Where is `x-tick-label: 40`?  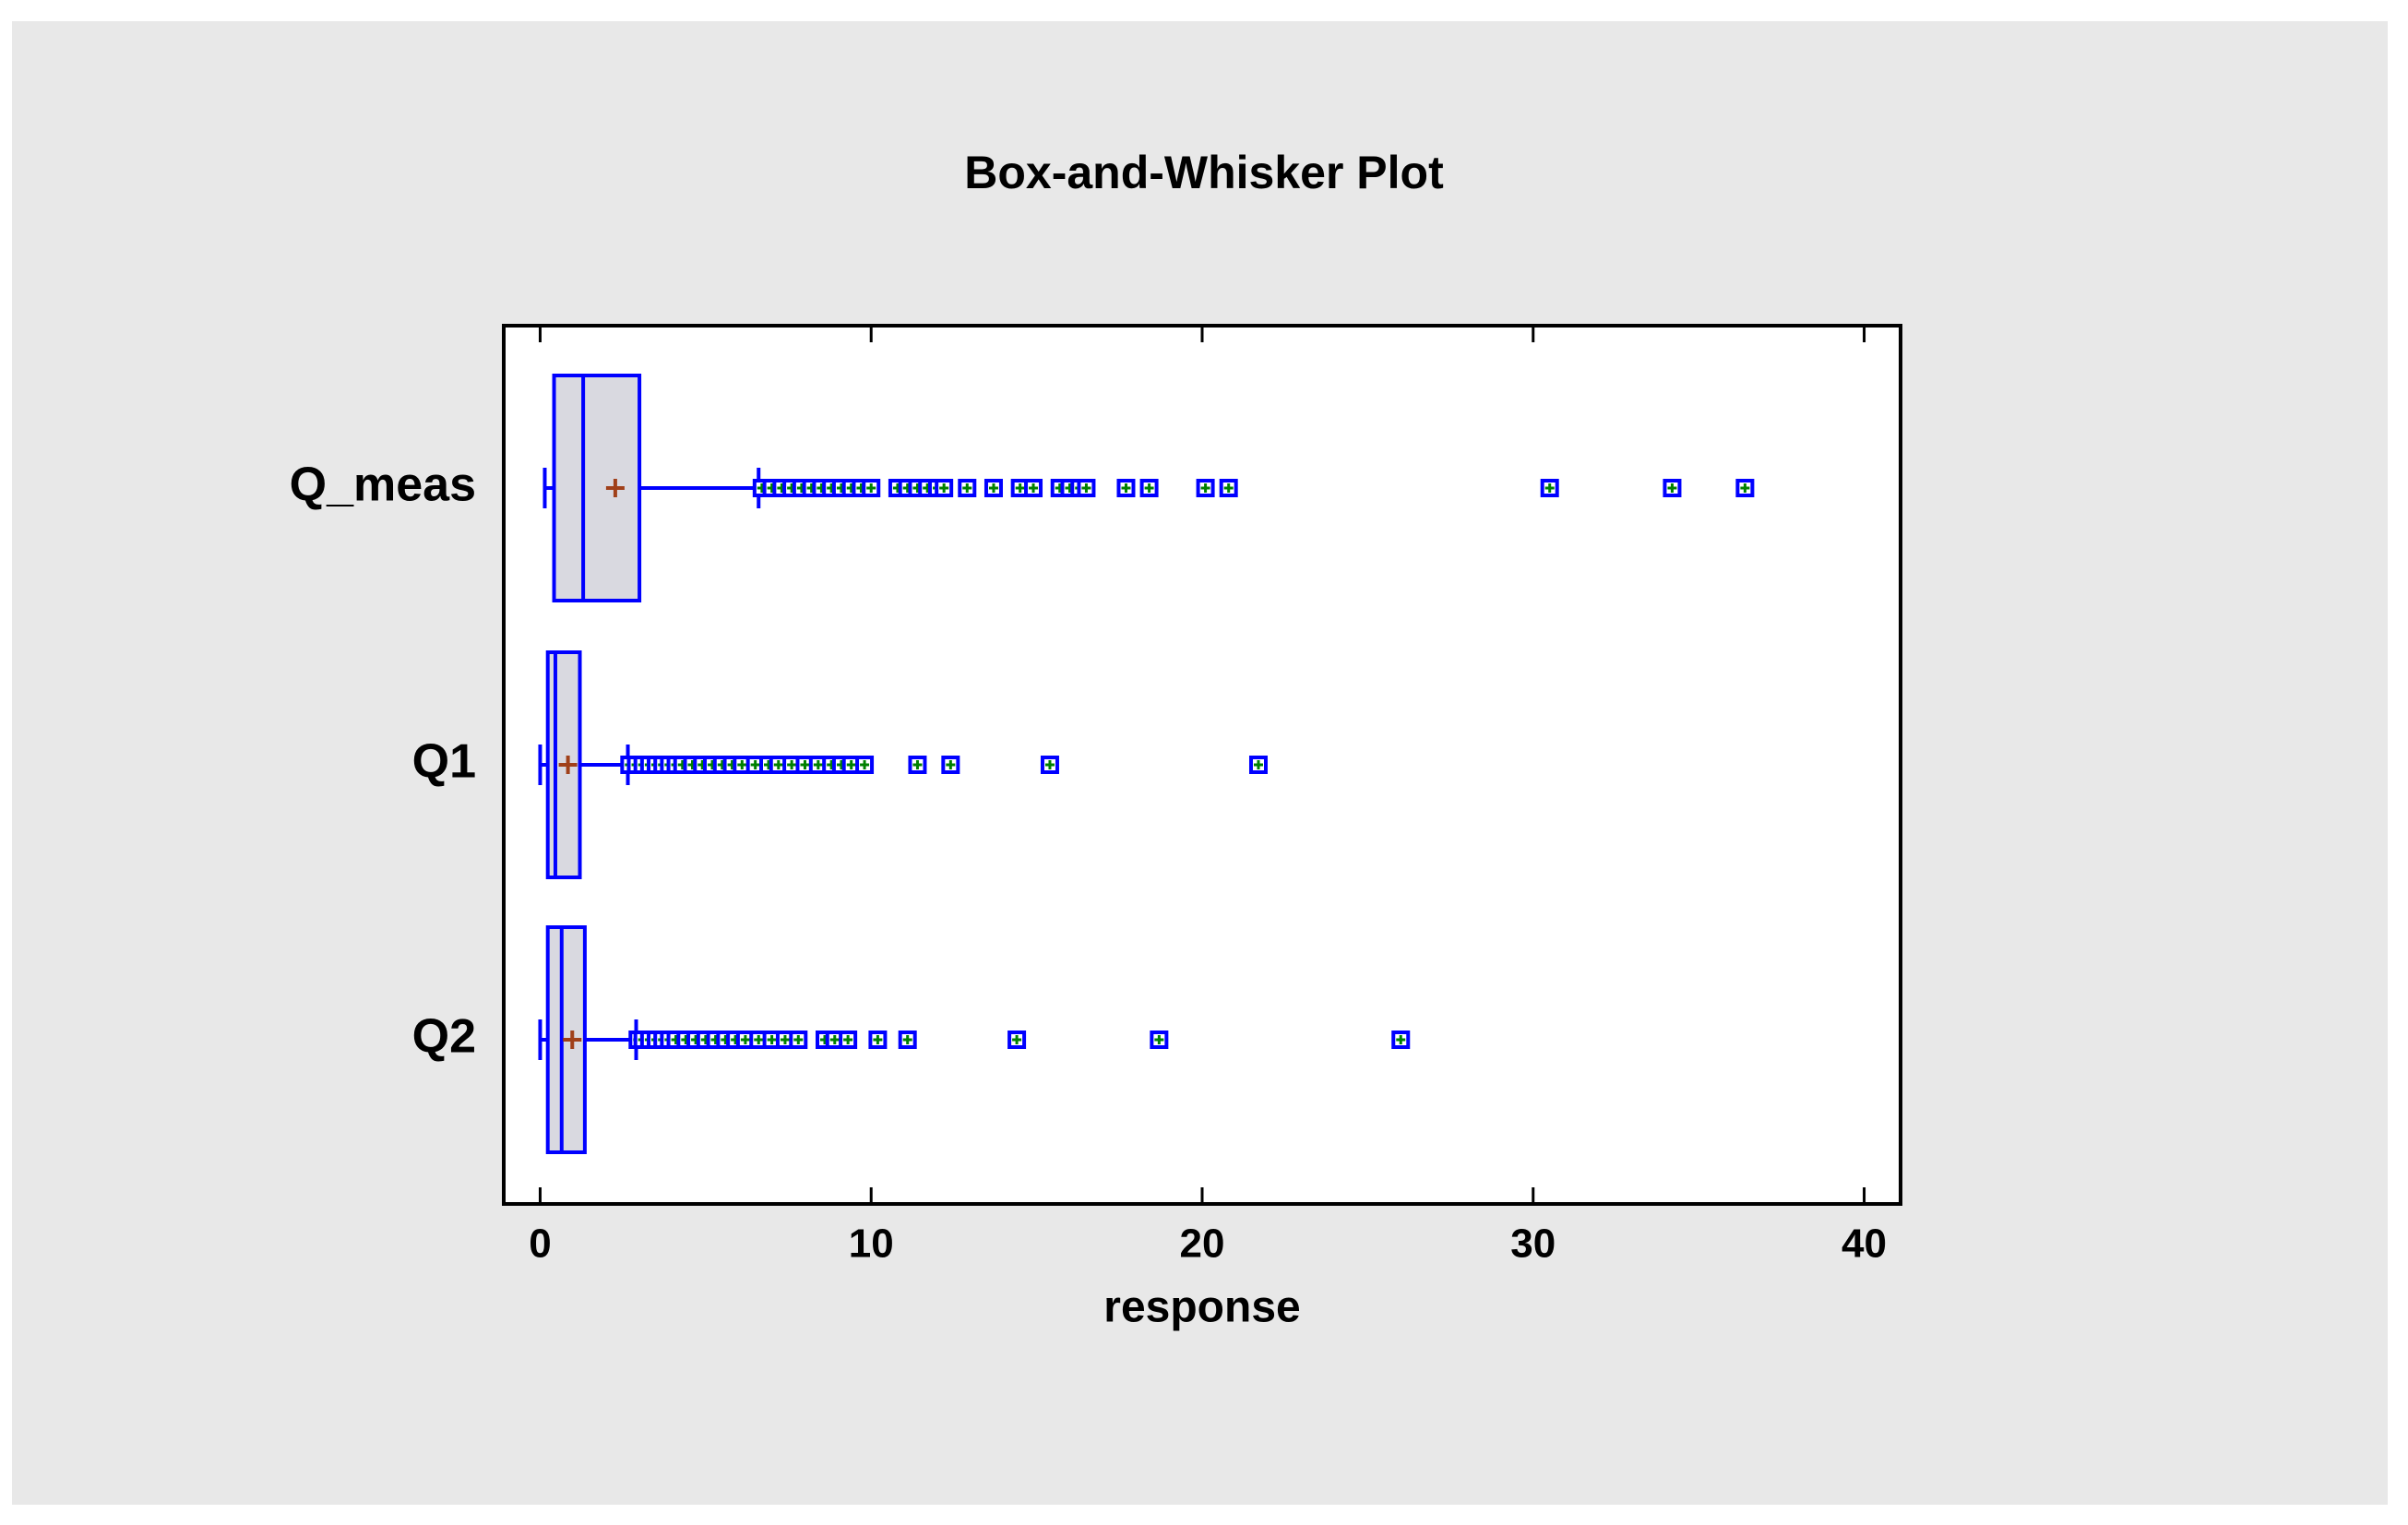 x-tick-label: 40 is located at coordinates (1864, 1244).